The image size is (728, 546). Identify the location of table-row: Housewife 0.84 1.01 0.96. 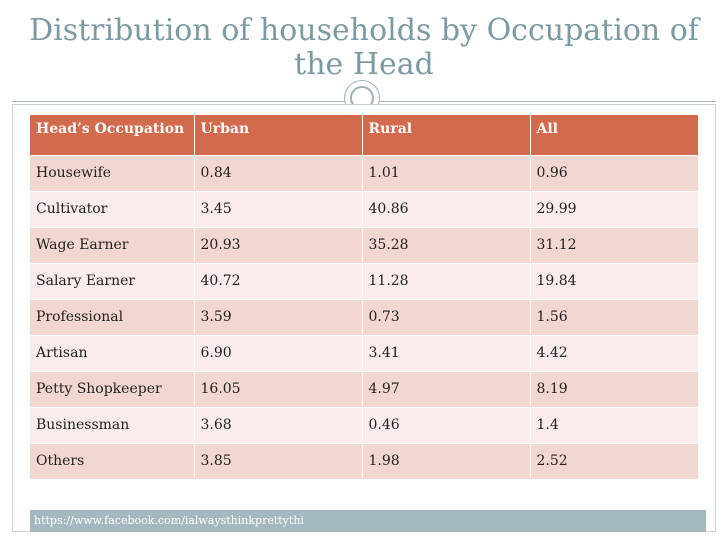
(364, 172).